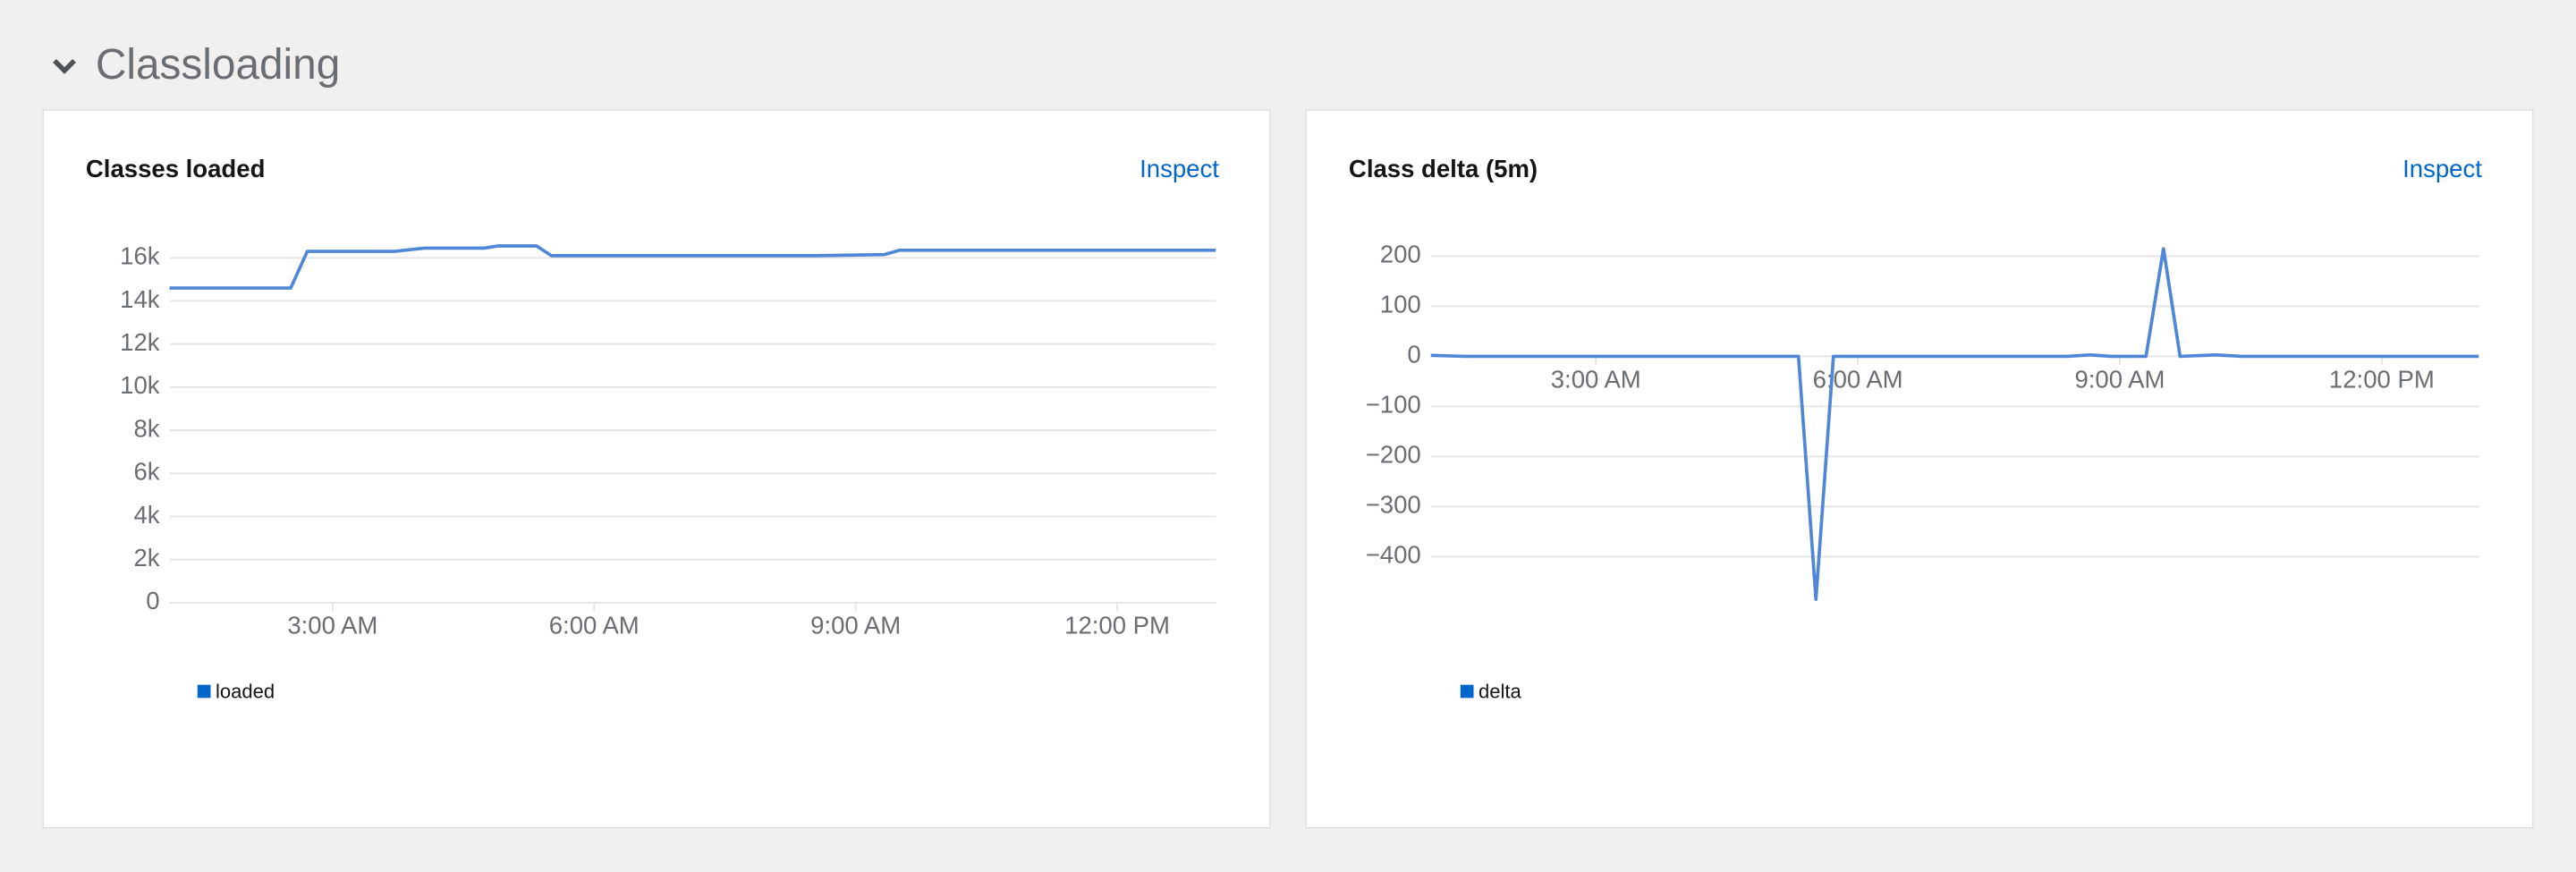 The width and height of the screenshot is (2576, 872). Describe the element at coordinates (146, 557) in the screenshot. I see `y-tick-label: 2k` at that location.